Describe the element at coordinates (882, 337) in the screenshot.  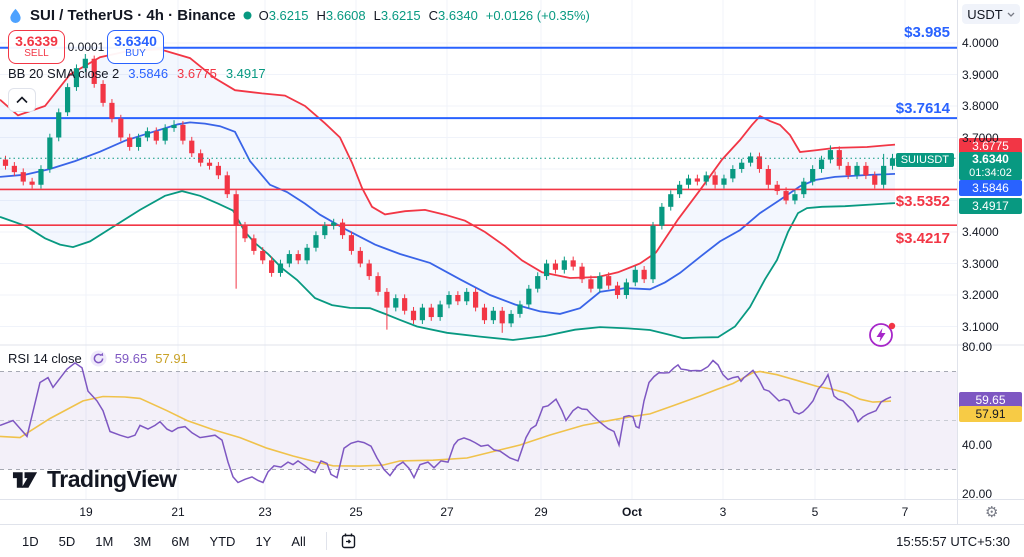
I see `boost-icon` at that location.